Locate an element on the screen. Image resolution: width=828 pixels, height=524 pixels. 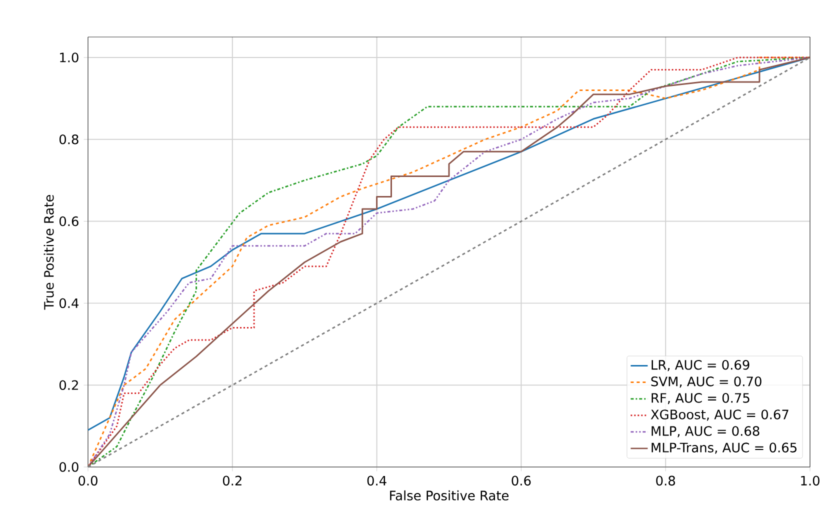
x-tick-label: 0.0 is located at coordinates (88, 481).